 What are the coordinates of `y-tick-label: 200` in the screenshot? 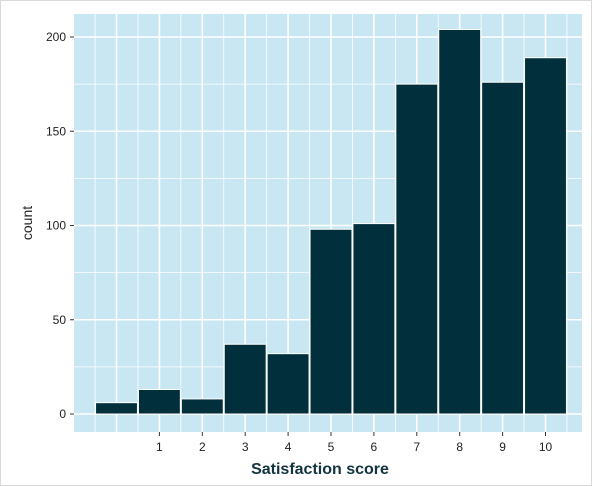 It's located at (56, 37).